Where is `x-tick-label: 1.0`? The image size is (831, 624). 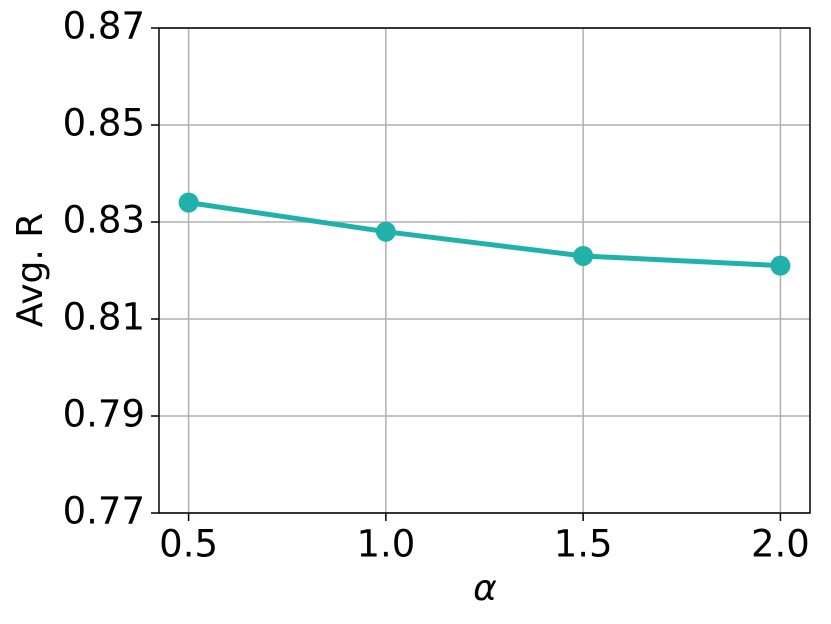
x-tick-label: 1.0 is located at coordinates (385, 544).